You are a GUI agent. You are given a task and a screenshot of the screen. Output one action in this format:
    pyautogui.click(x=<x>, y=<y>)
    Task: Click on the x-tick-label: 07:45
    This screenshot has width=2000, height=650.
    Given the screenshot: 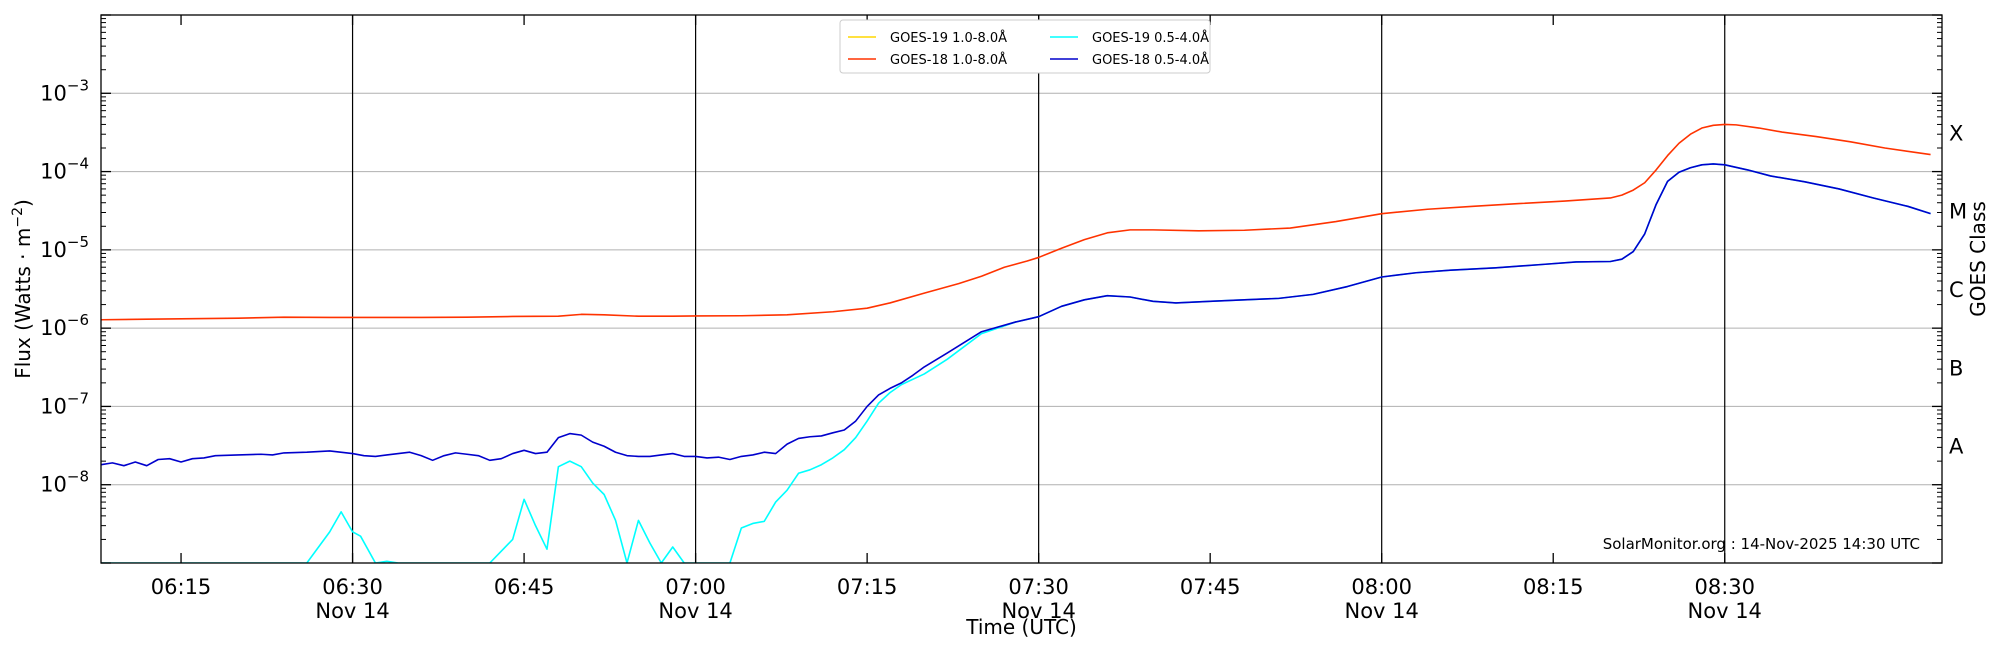 What is the action you would take?
    pyautogui.click(x=1210, y=587)
    